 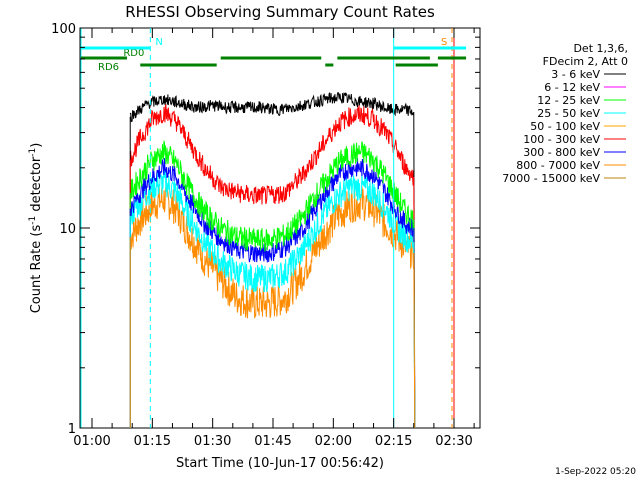 I want to click on y-tick-label: 100, so click(x=63, y=29).